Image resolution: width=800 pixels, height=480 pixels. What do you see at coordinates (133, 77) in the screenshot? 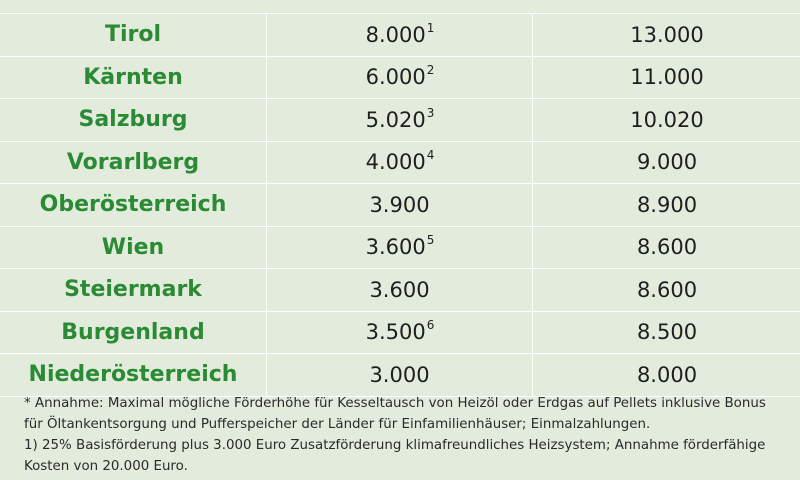
I see `state-name: Kärnten` at bounding box center [133, 77].